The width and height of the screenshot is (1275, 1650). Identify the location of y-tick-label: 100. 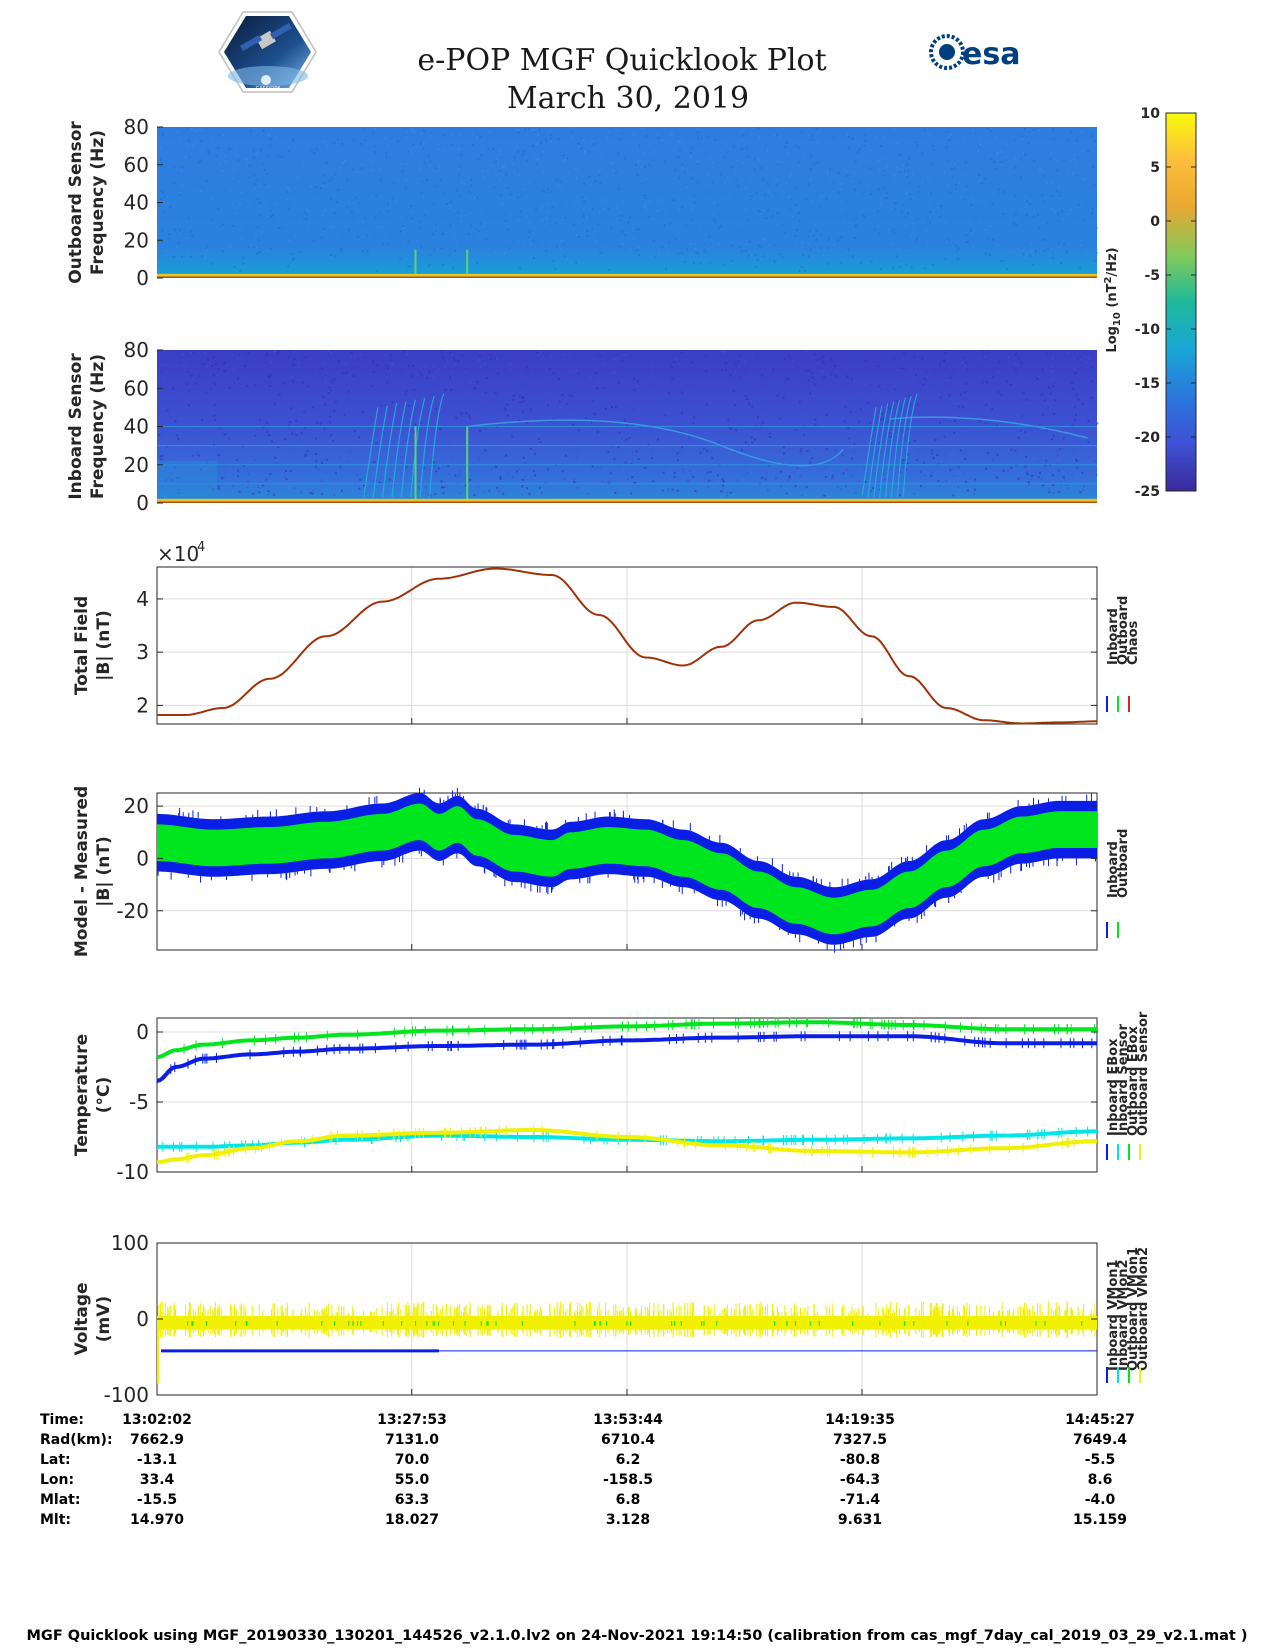
(130, 1243).